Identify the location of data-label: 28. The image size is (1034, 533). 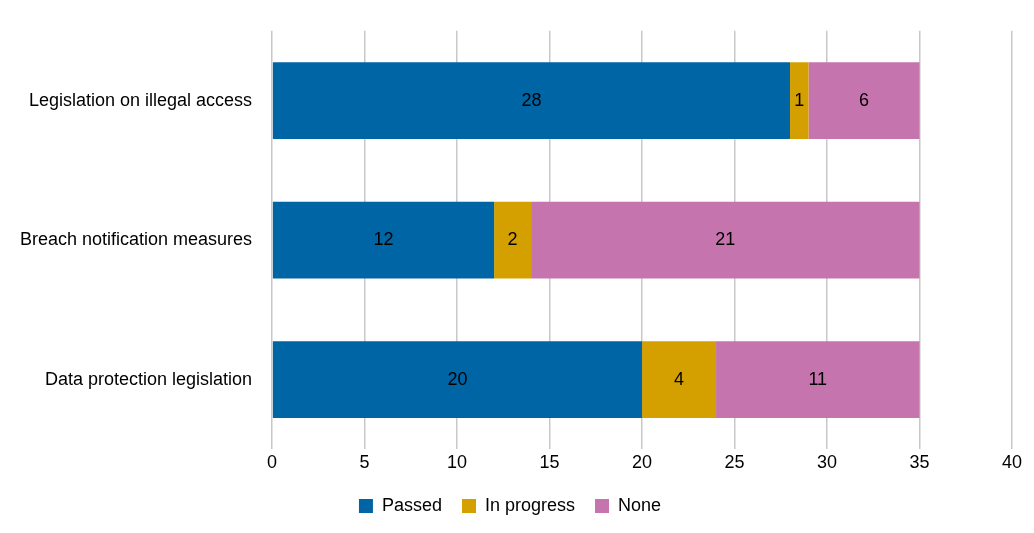
(531, 99).